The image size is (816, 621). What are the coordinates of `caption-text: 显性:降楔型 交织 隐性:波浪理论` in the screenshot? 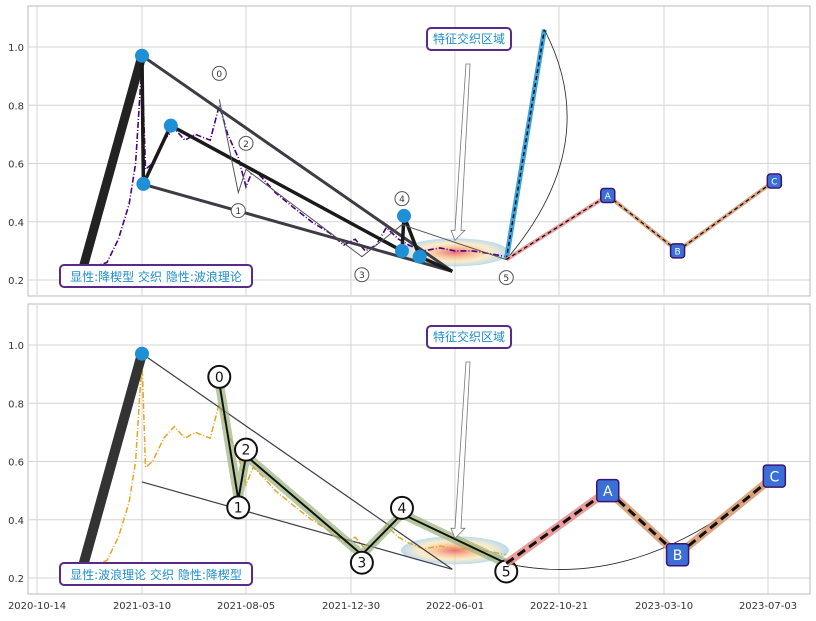 It's located at (156, 276).